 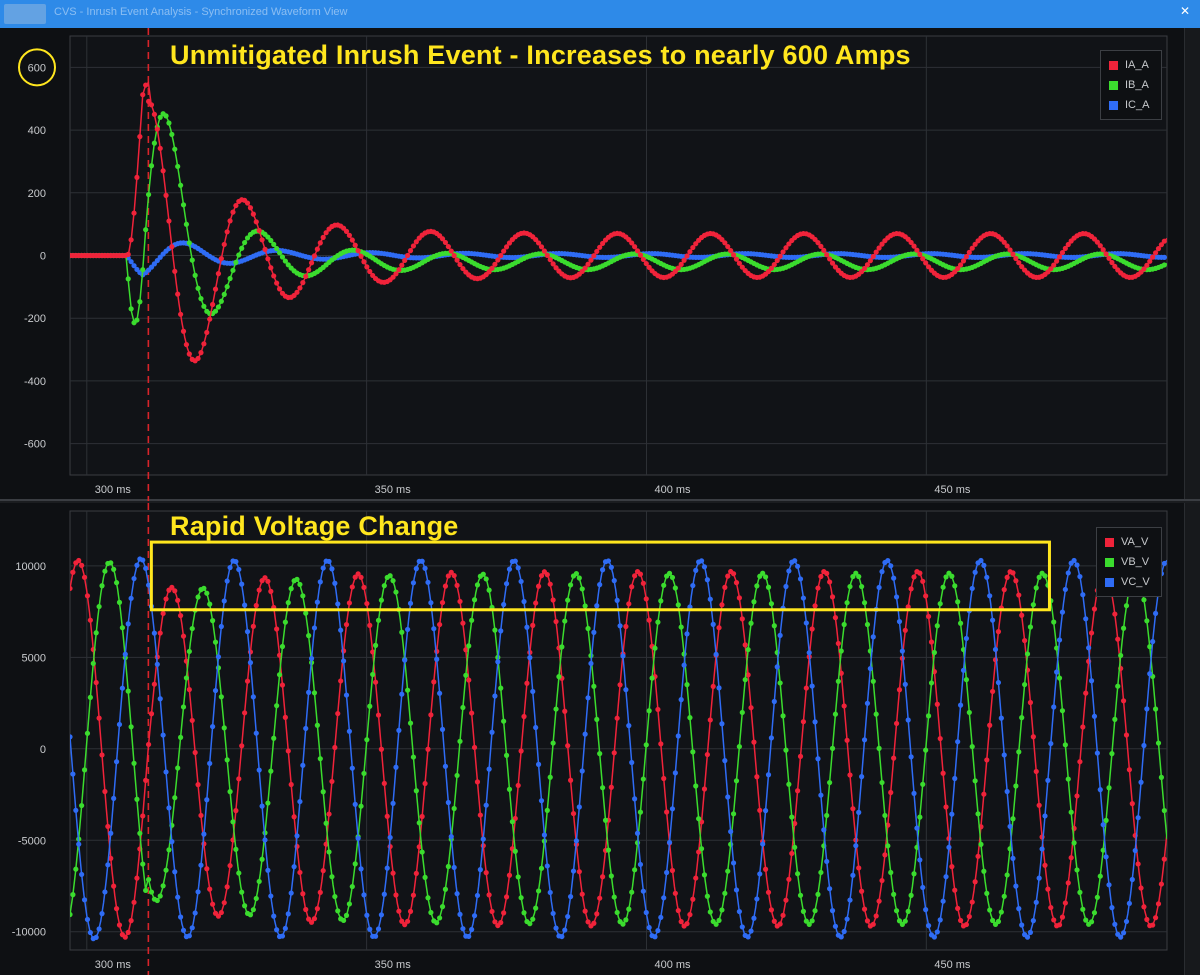 I want to click on legend-item-ib: IB_A, so click(x=1131, y=85).